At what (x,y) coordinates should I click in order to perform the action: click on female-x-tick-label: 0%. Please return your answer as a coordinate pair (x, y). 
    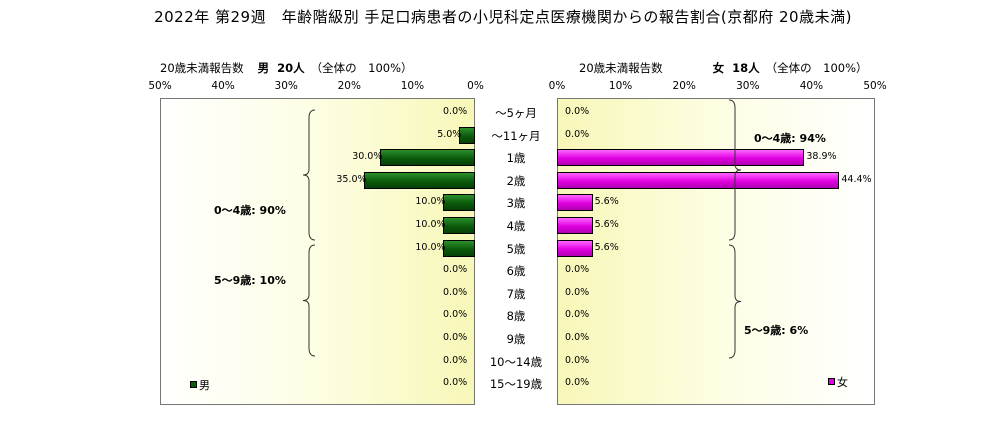
    Looking at the image, I should click on (557, 86).